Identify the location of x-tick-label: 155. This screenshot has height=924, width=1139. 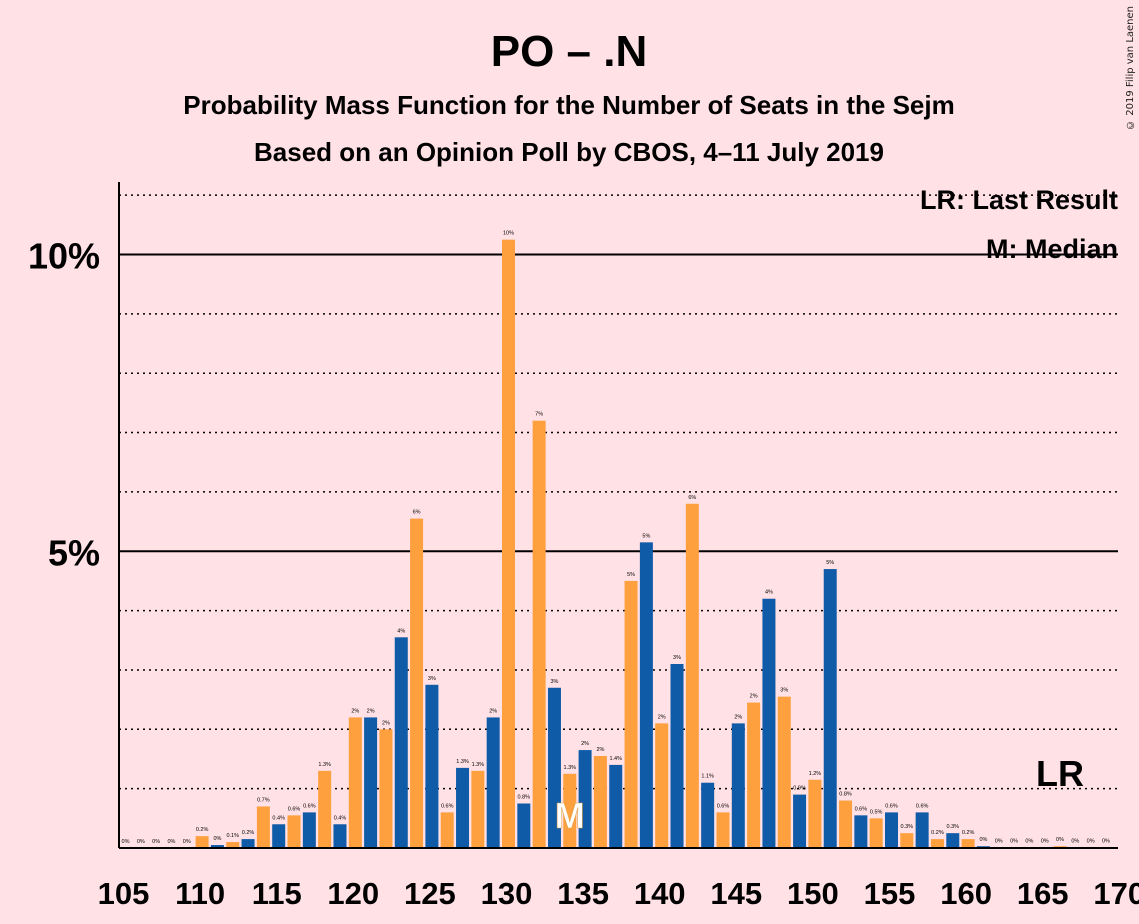
(890, 893).